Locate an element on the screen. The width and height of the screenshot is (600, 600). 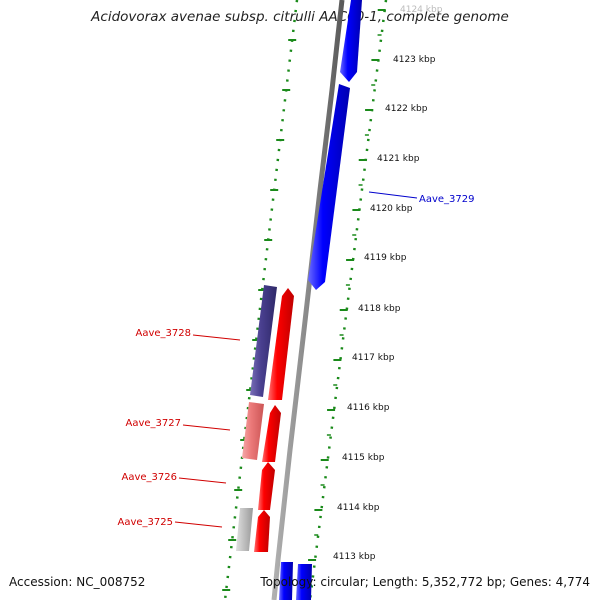
tick-label: 4115 kbp is located at coordinates (363, 458).